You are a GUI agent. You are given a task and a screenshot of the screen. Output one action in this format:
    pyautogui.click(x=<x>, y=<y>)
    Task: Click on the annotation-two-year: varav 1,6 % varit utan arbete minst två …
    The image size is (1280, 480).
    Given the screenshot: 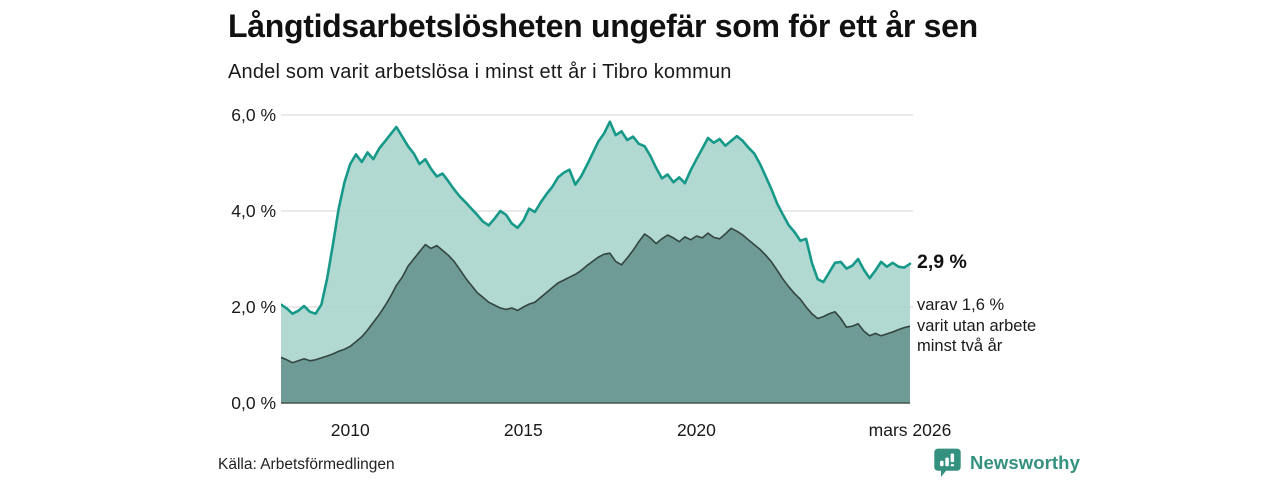 What is the action you would take?
    pyautogui.click(x=976, y=326)
    